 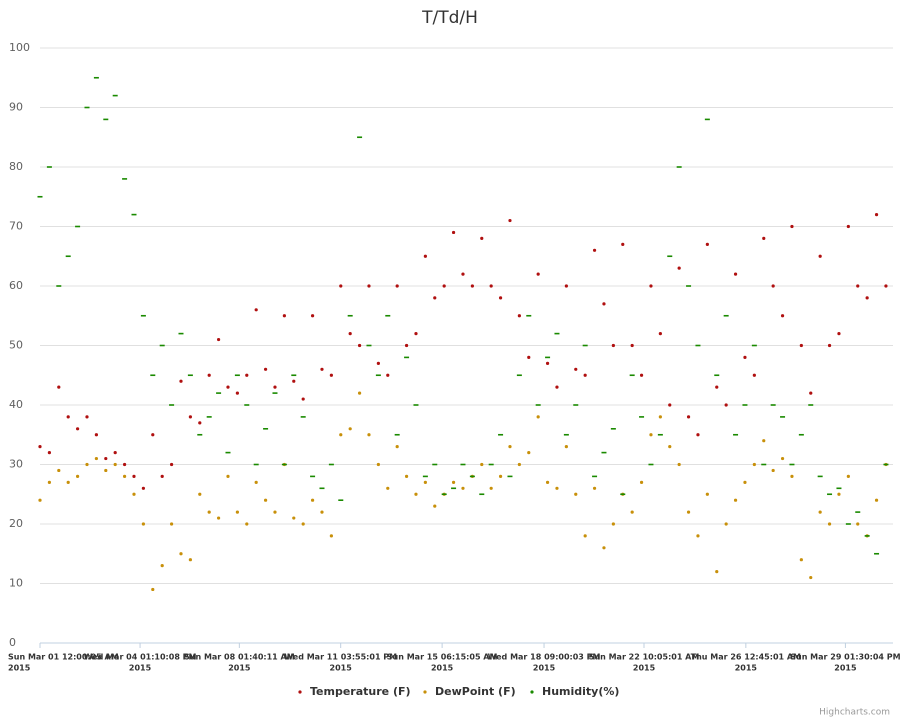 I want to click on credits: Highcharts.com, so click(x=854, y=713).